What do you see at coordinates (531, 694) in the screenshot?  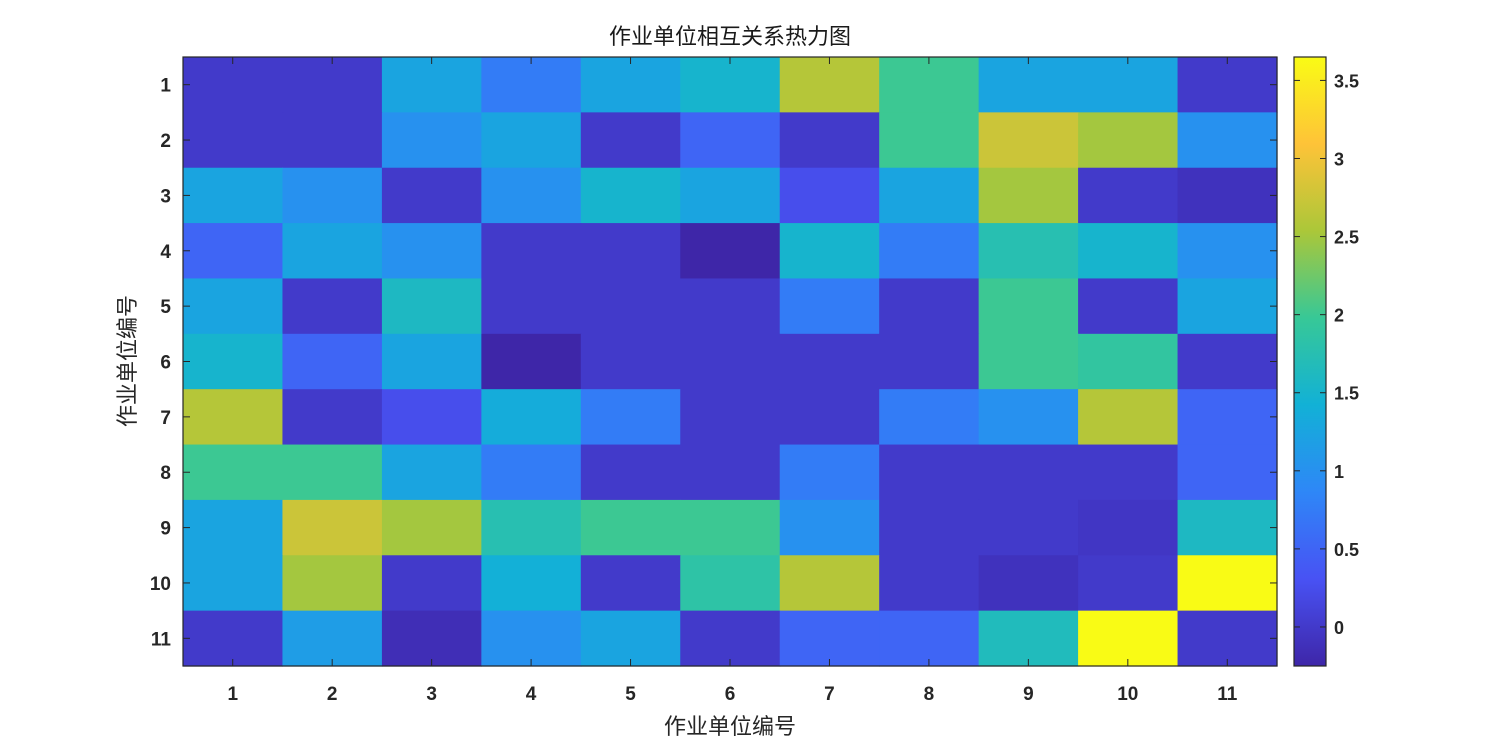 I see `x-tick-label: 4` at bounding box center [531, 694].